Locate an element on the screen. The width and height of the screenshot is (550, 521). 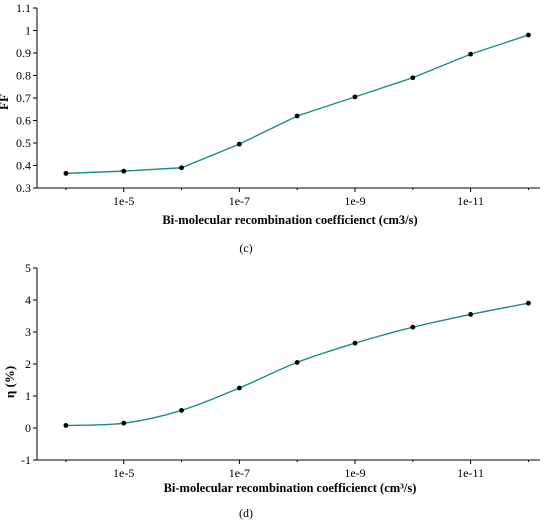
y-tick-label: 0.6 is located at coordinates (23, 121).